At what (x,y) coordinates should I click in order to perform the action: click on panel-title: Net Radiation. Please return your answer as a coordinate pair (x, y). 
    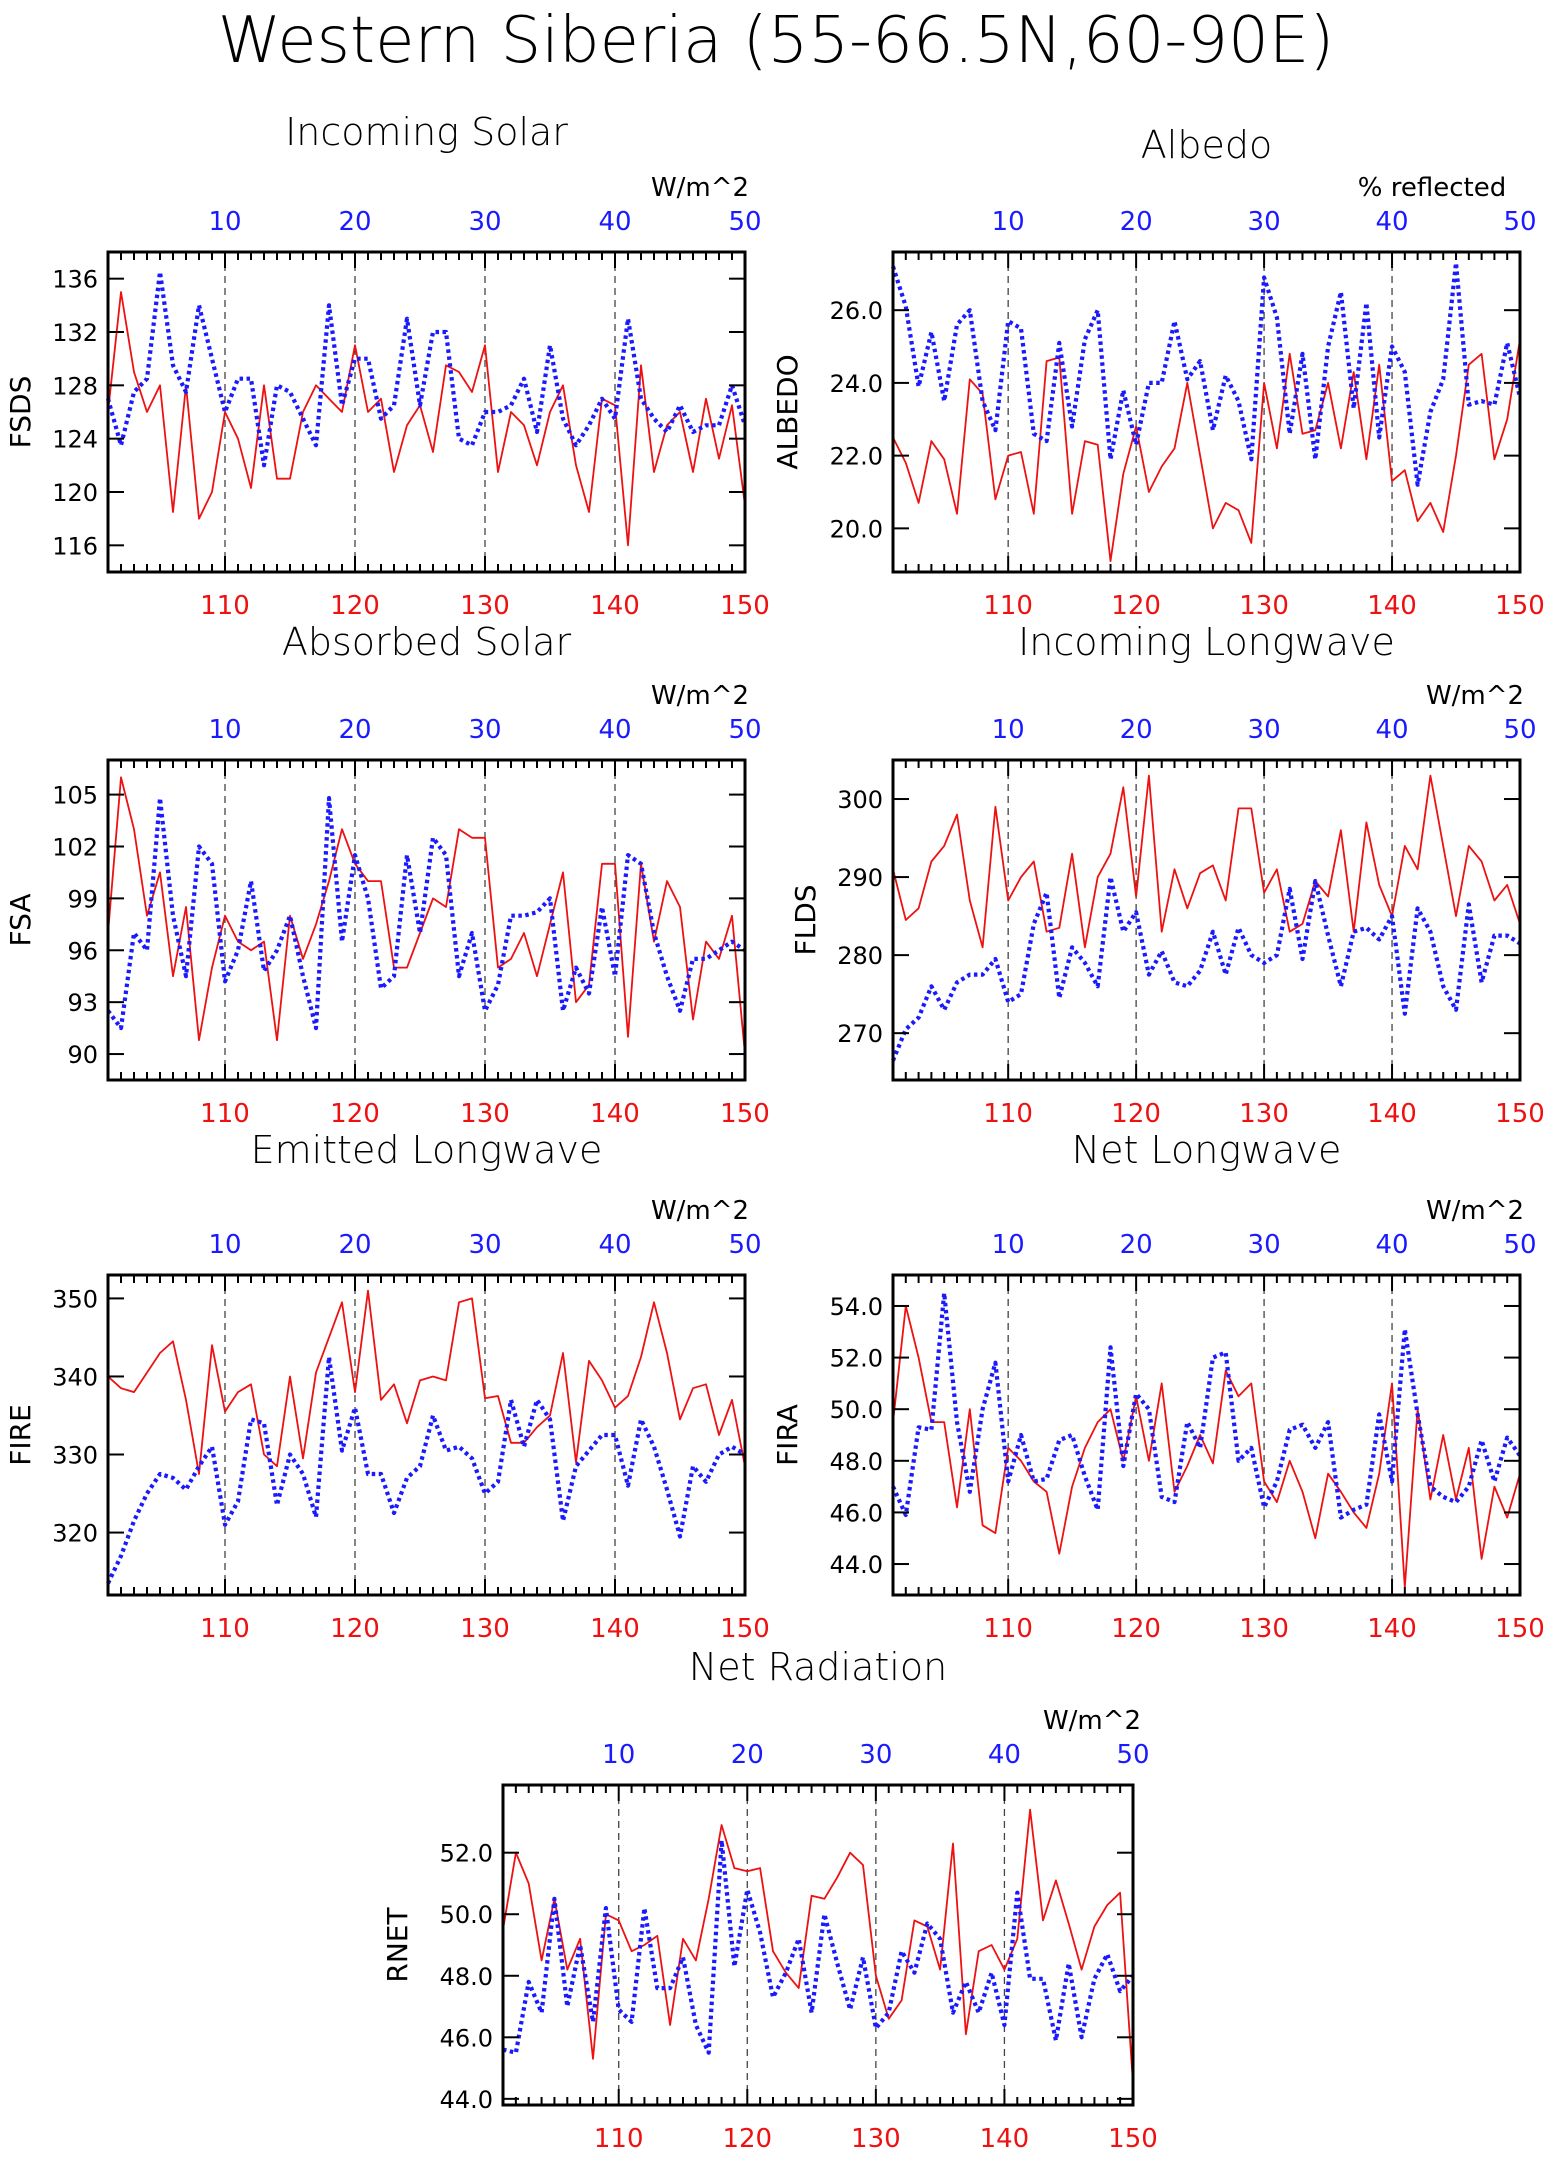
    Looking at the image, I should click on (818, 1667).